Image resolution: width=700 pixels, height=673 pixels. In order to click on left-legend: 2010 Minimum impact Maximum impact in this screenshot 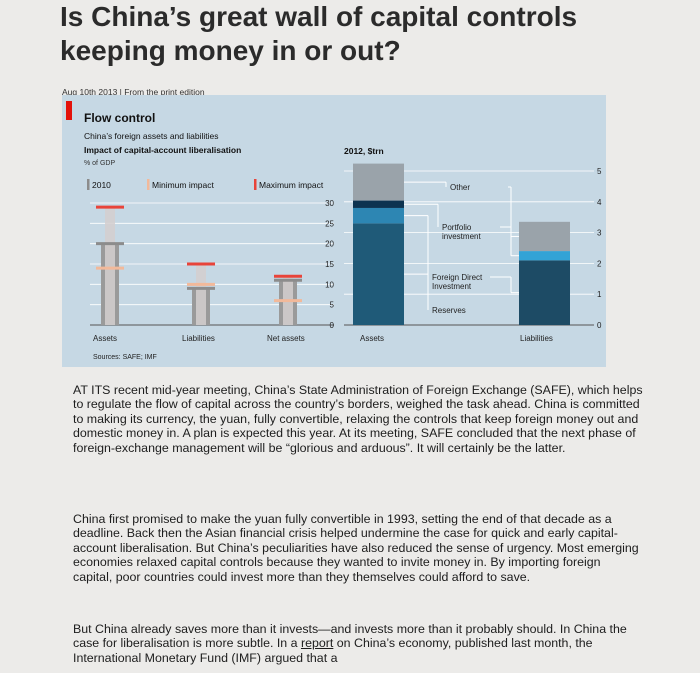, I will do `click(205, 184)`.